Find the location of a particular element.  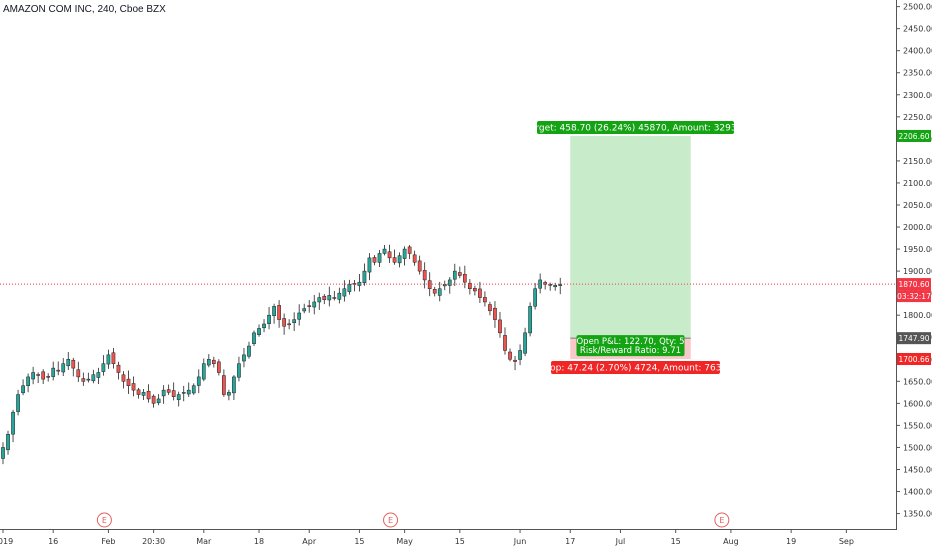

target-price-badge: 2206.60 is located at coordinates (913, 136).